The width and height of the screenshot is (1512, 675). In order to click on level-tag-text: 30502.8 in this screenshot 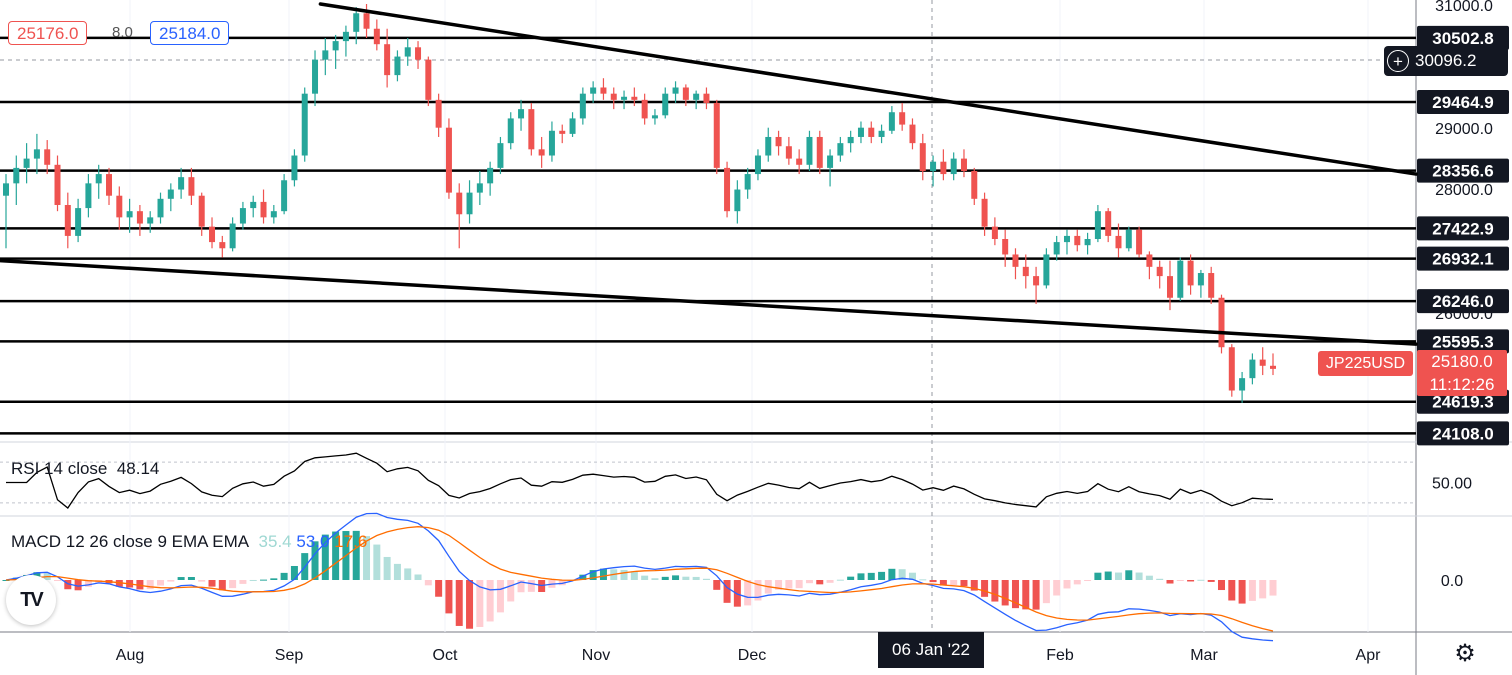, I will do `click(1462, 38)`.